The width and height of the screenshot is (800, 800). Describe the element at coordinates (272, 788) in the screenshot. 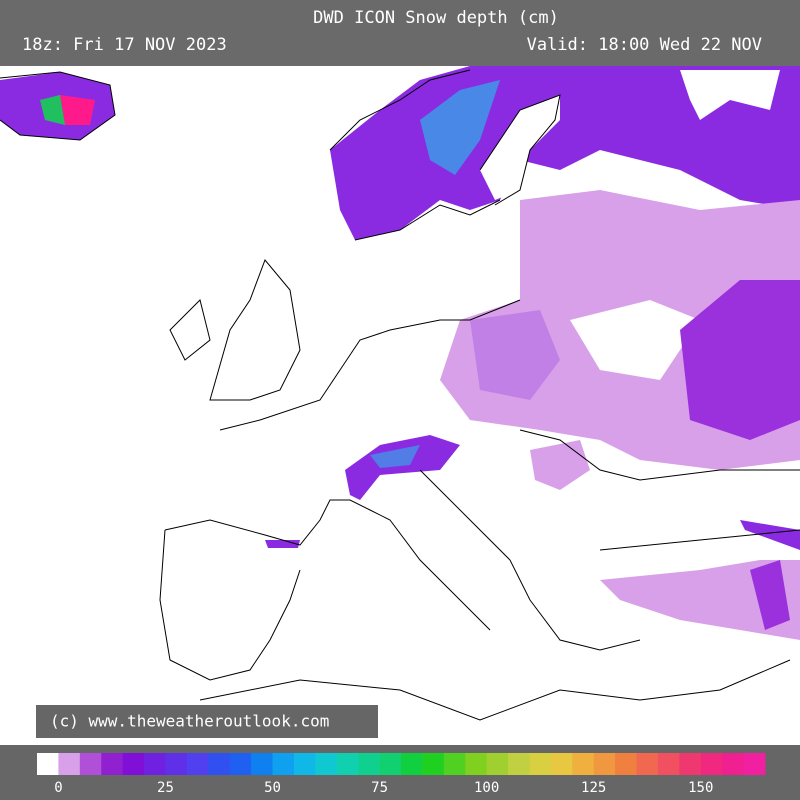

I see `colorbar-tick-label: 50` at that location.